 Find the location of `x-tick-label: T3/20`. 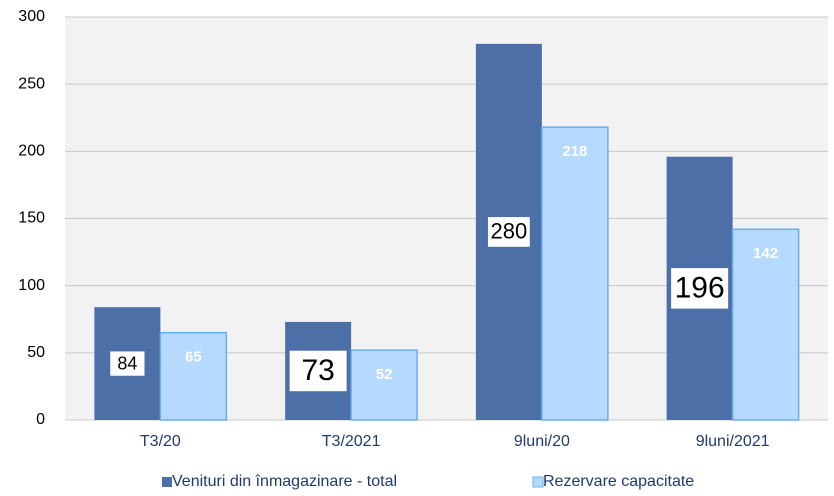

x-tick-label: T3/20 is located at coordinates (160, 441).